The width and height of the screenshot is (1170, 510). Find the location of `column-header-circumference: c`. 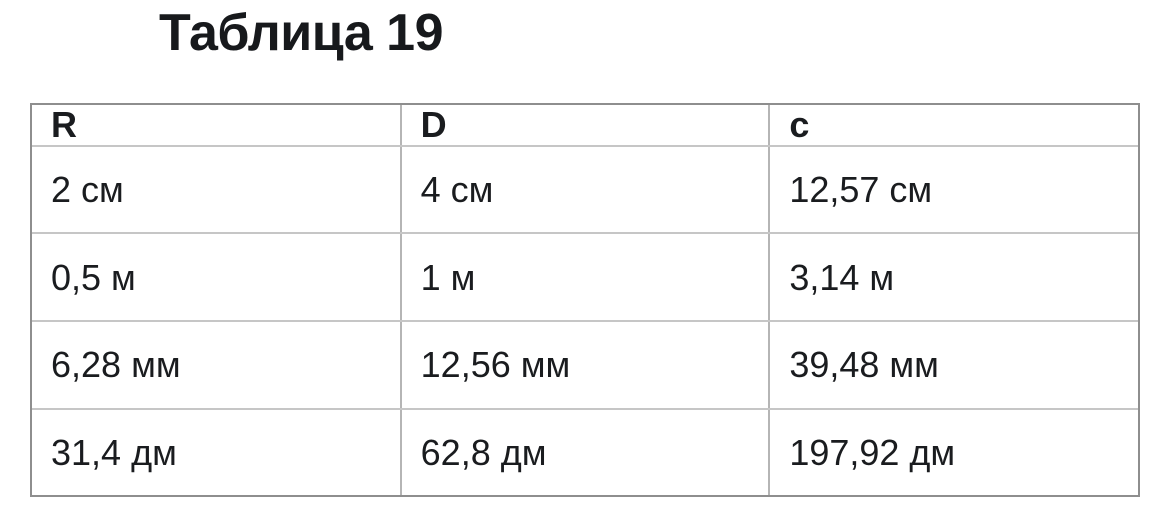

column-header-circumference: c is located at coordinates (953, 126).